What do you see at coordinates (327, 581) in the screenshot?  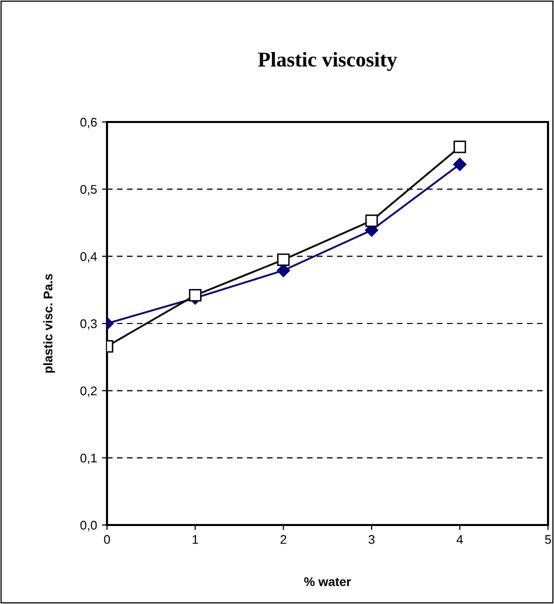 I see `x-axis-title: % water` at bounding box center [327, 581].